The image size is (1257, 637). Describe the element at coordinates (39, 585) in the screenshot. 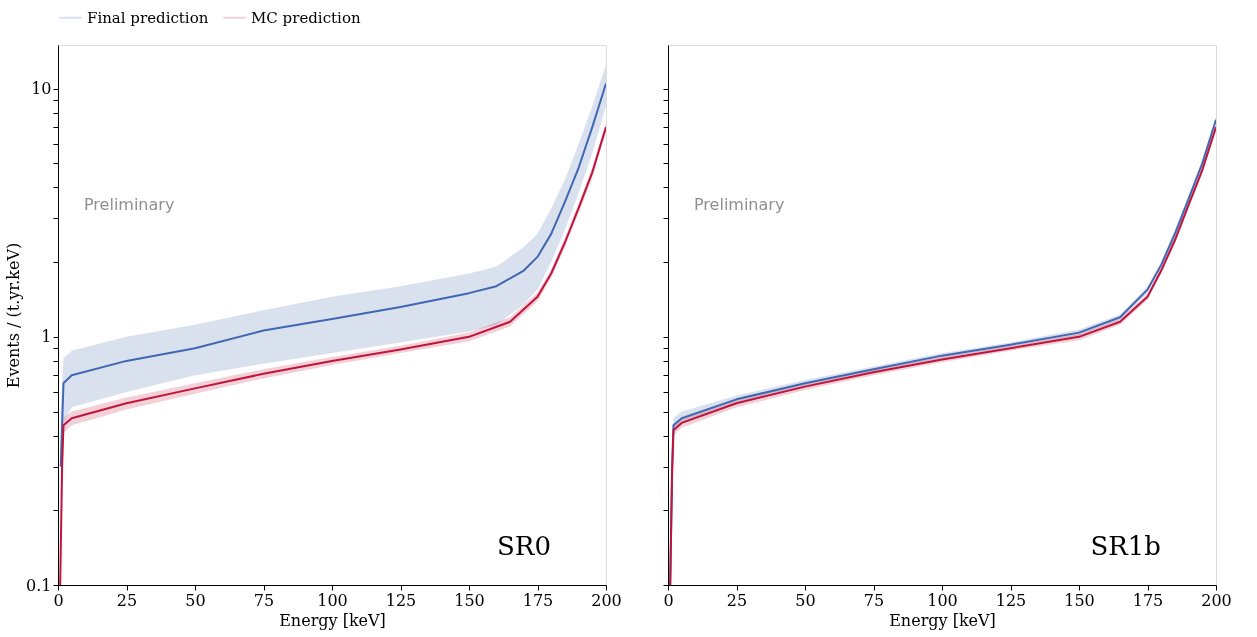

I see `y-tick-label: 0.1` at that location.